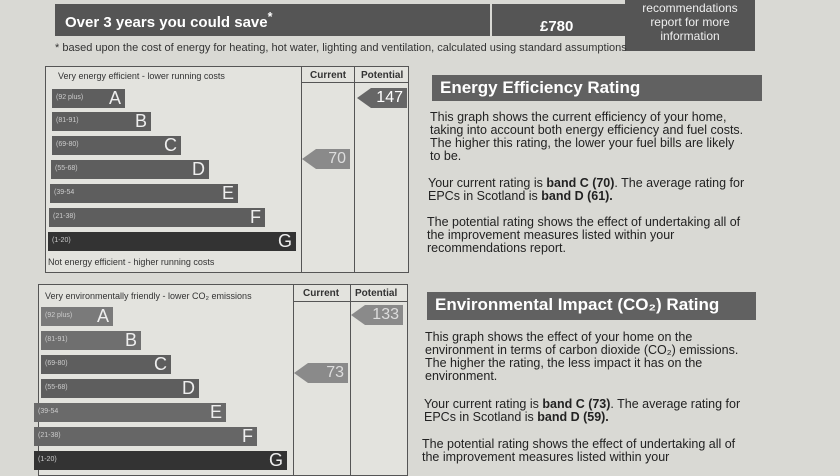 This screenshot has height=476, width=840. What do you see at coordinates (88, 98) in the screenshot?
I see `energy-band-a: (92 plus) A` at bounding box center [88, 98].